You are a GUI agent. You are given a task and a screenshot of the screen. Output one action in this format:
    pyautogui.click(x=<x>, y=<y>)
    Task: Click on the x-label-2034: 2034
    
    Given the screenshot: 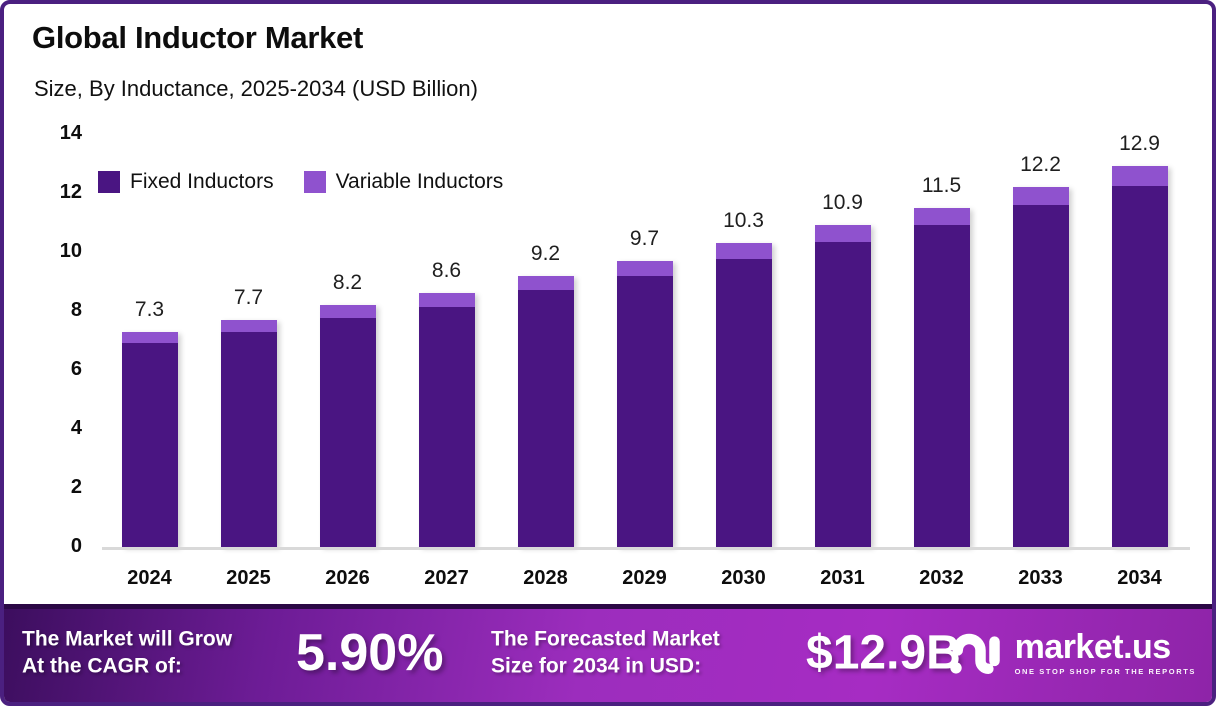 What is the action you would take?
    pyautogui.click(x=1139, y=578)
    